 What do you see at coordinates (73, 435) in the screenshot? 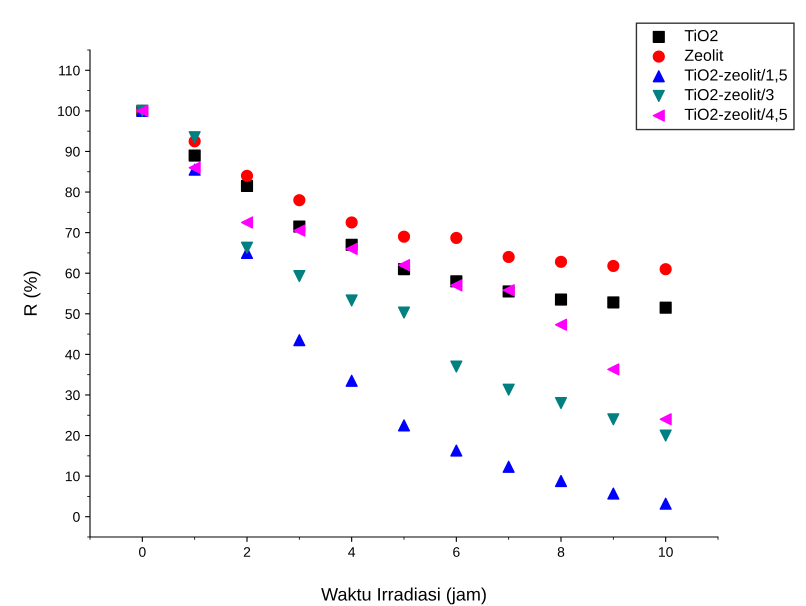
I see `y-tick-label: 20` at bounding box center [73, 435].